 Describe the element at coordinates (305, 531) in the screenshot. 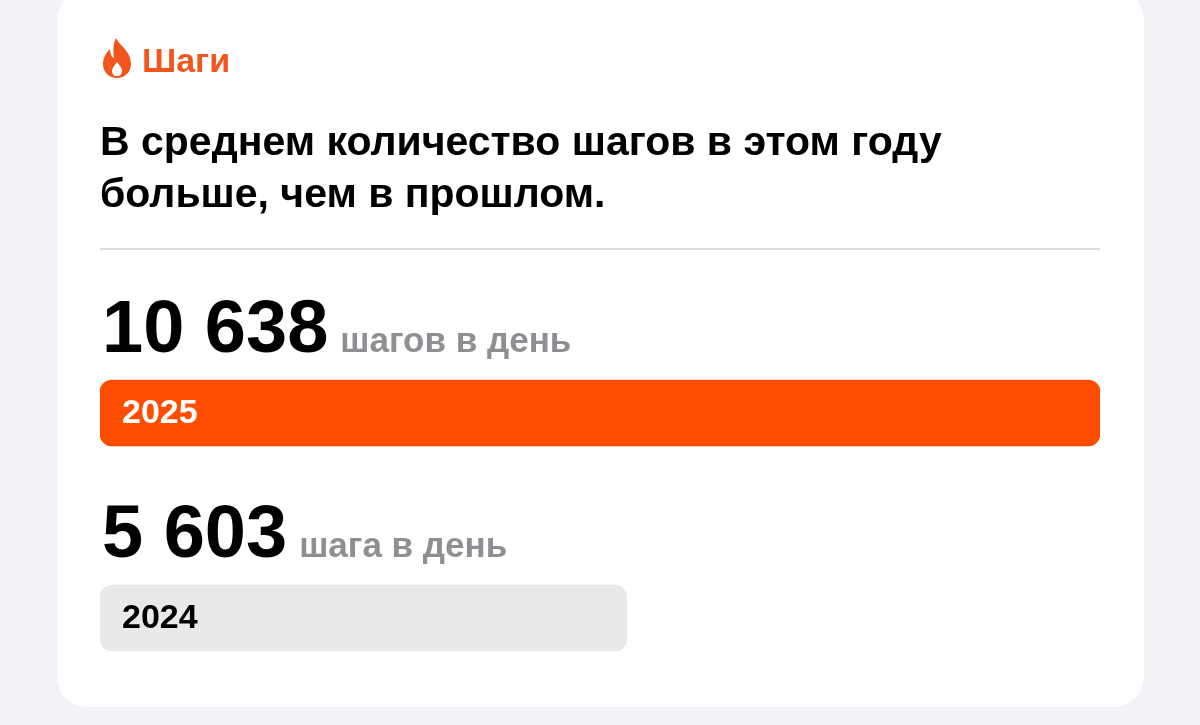

I see `data-label: 5 603 шага в день` at that location.